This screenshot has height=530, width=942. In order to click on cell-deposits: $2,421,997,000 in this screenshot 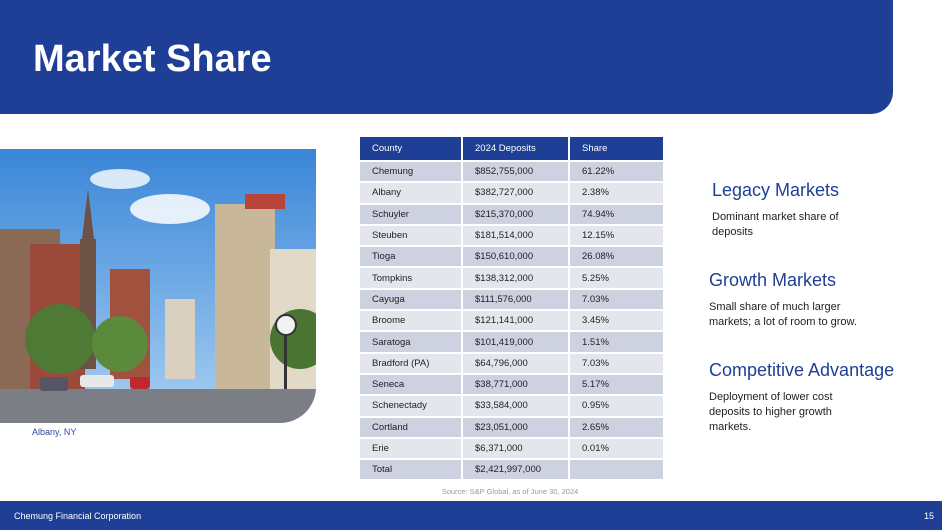, I will do `click(515, 470)`.